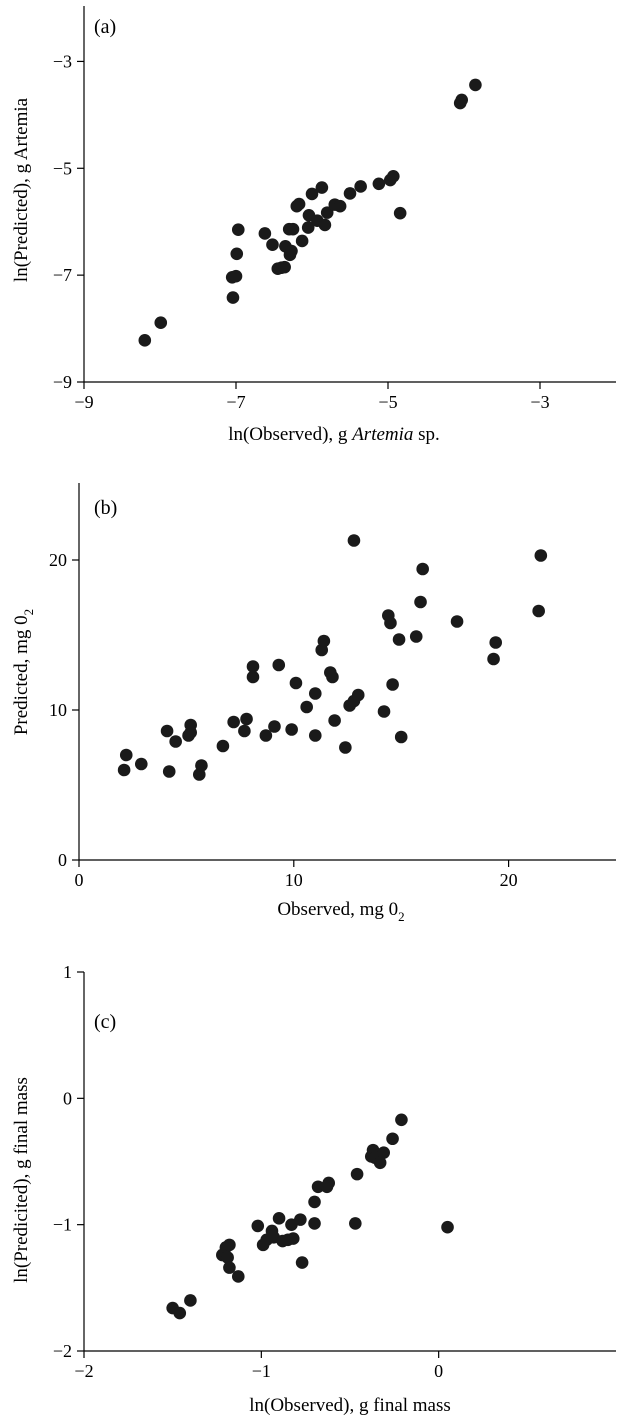 The width and height of the screenshot is (617, 1418). What do you see at coordinates (64, 676) in the screenshot?
I see `panel-b-y-axis: 0 10 20` at bounding box center [64, 676].